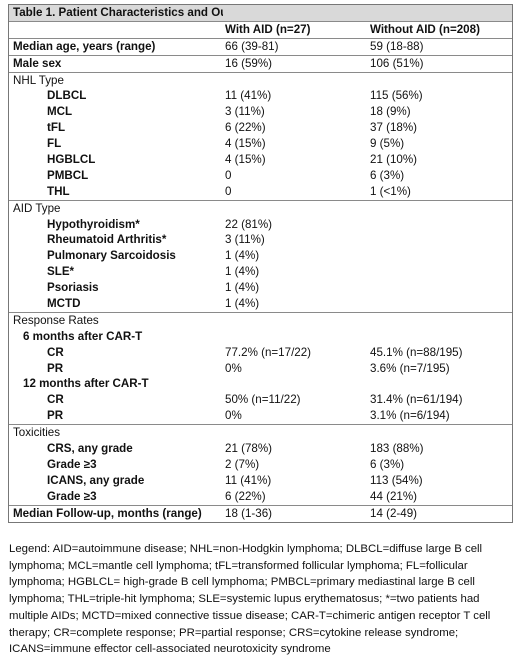 Image resolution: width=520 pixels, height=658 pixels. What do you see at coordinates (64, 304) in the screenshot?
I see `row-label: MCTD` at bounding box center [64, 304].